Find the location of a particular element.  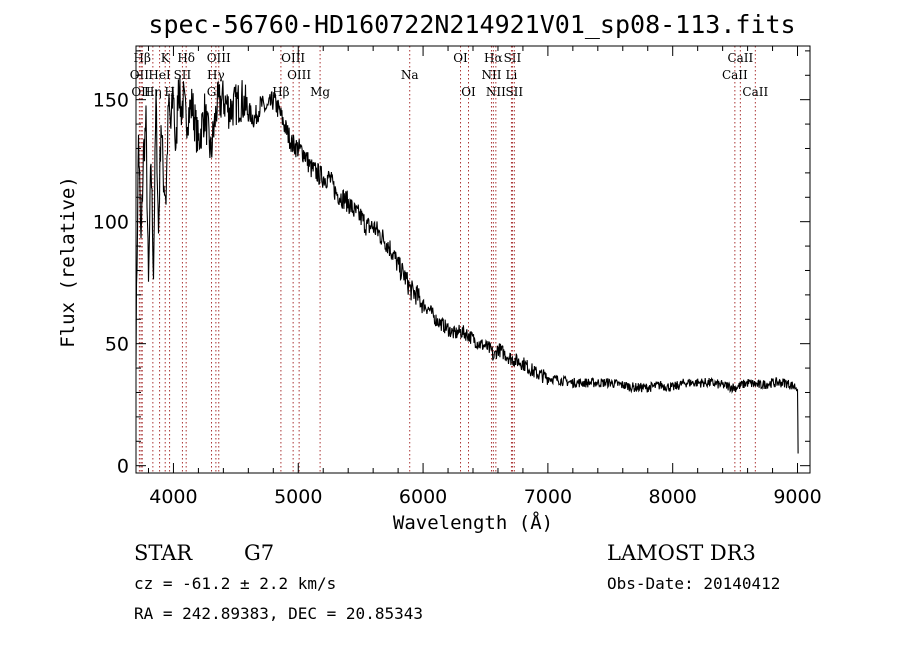

spectral-line-label: Hγ is located at coordinates (216, 75).